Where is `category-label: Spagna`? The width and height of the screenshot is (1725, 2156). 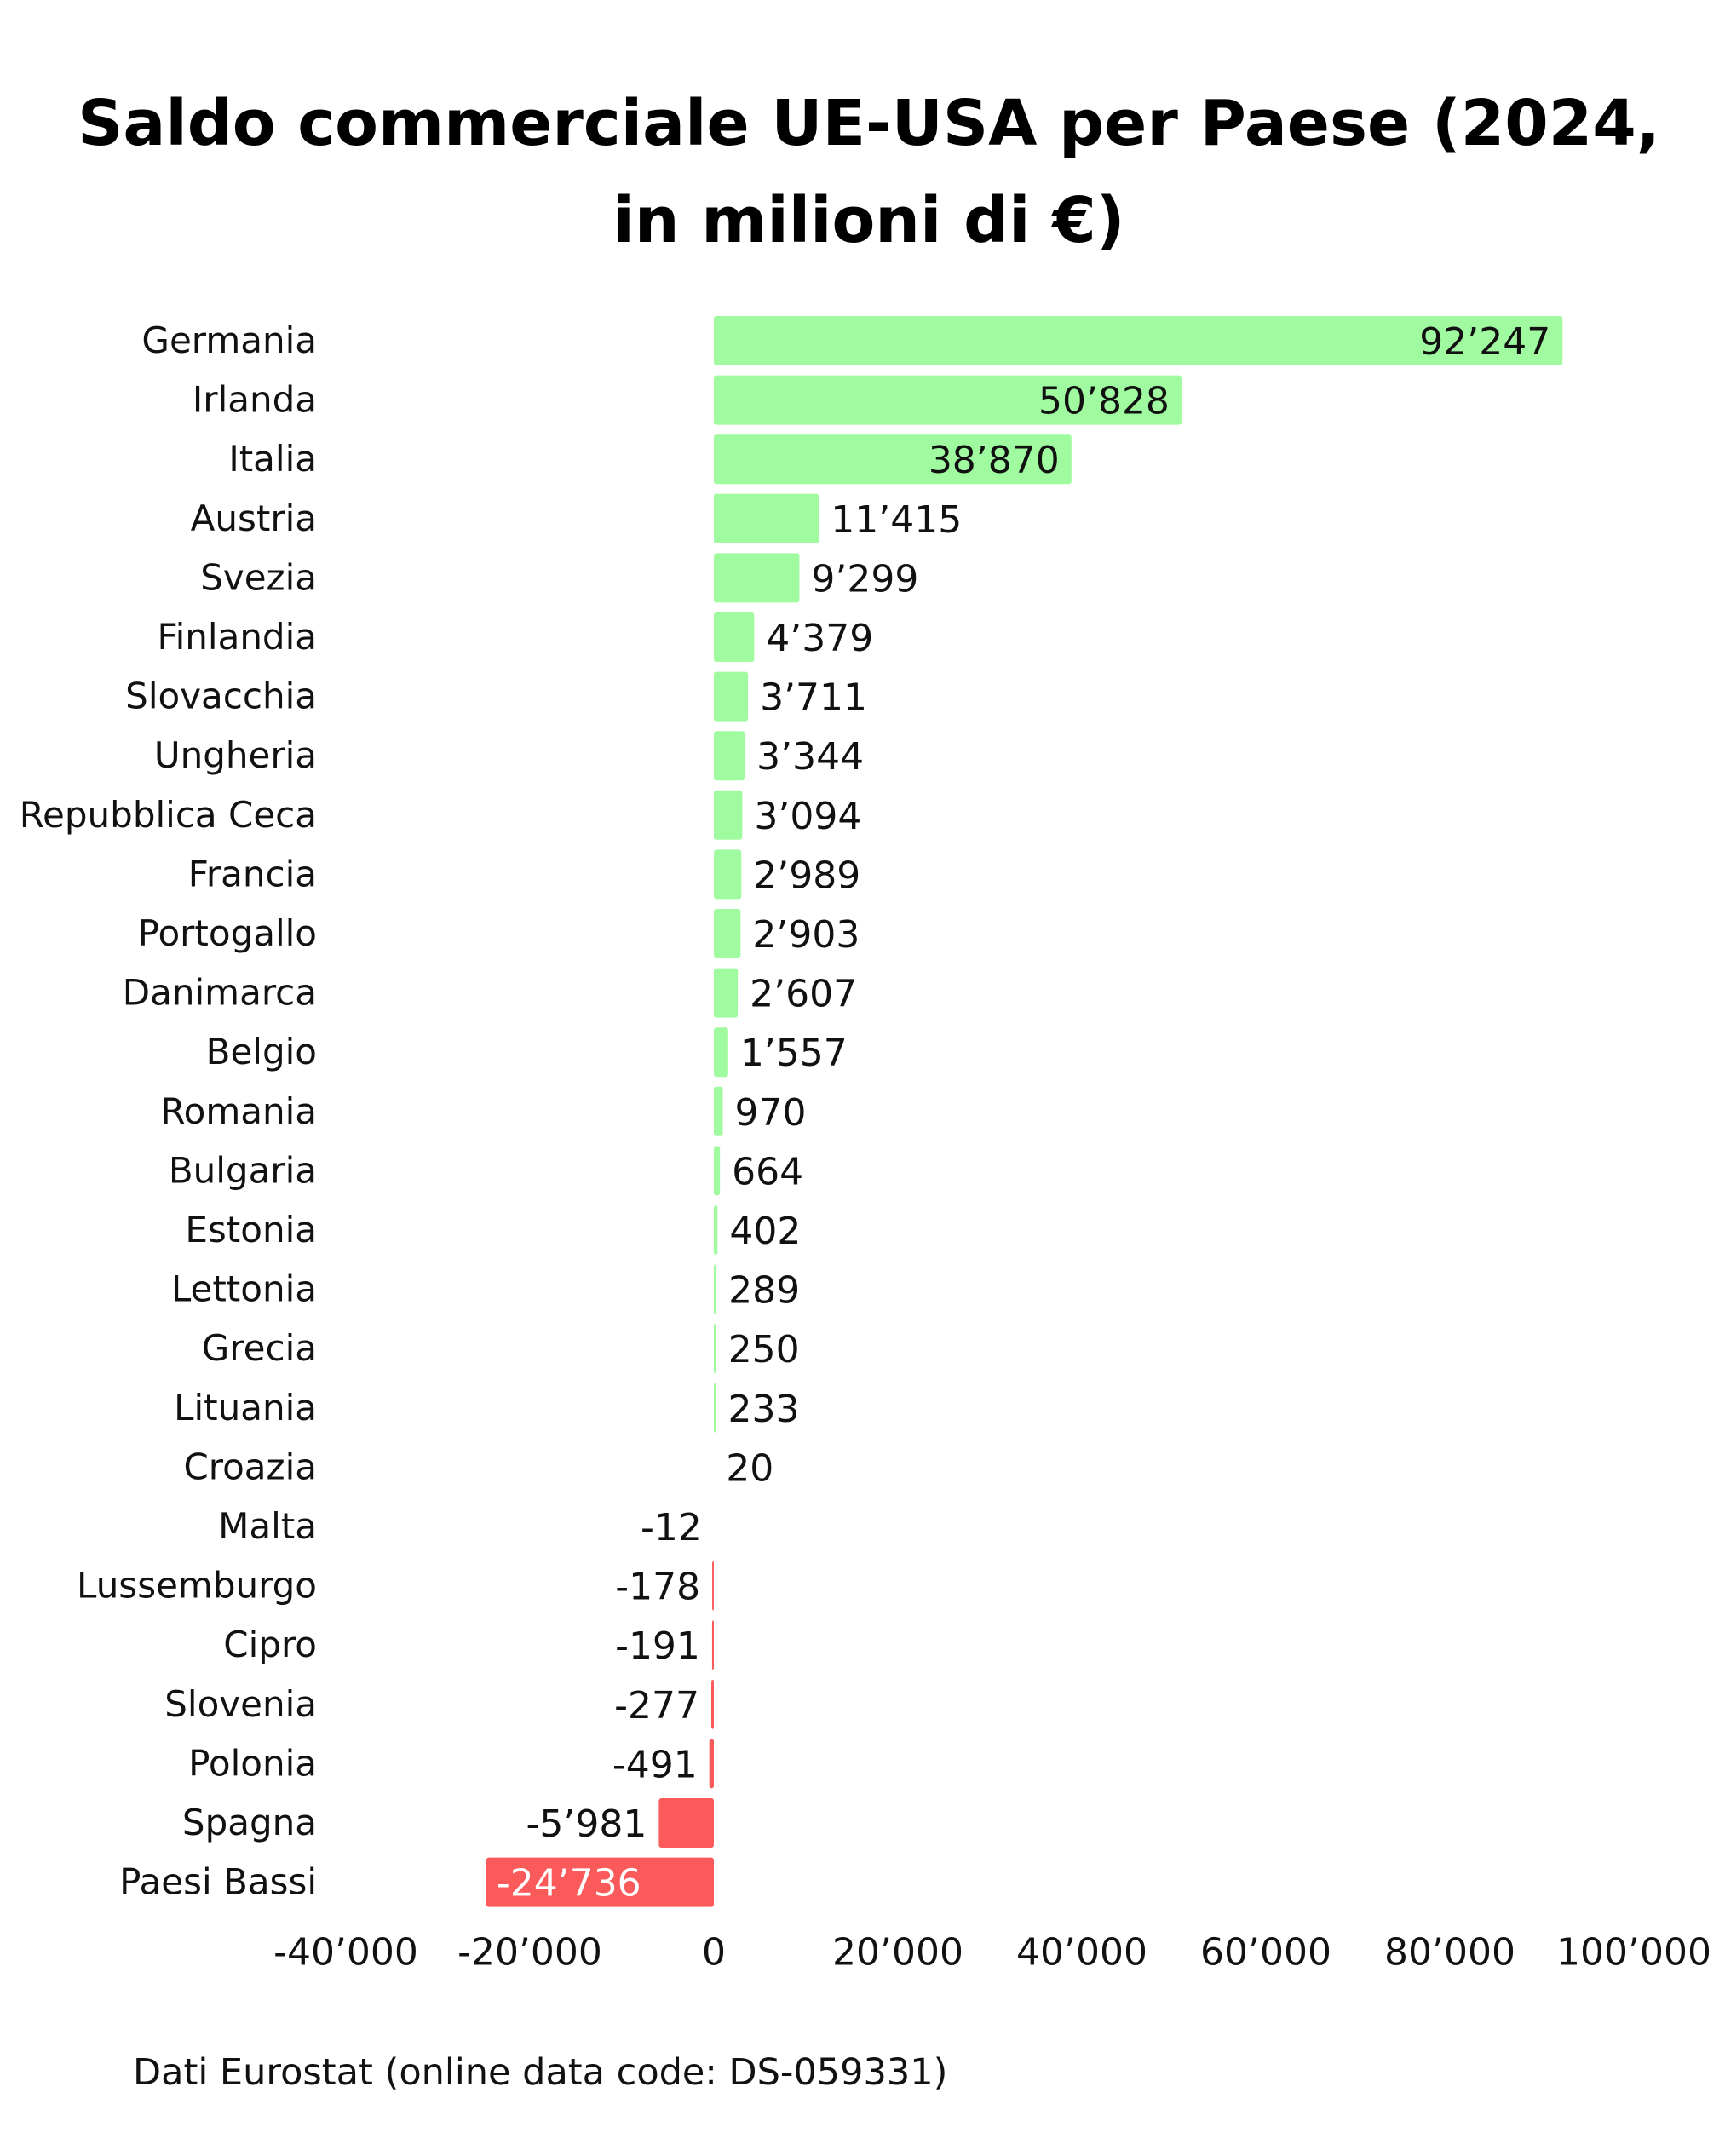
category-label: Spagna is located at coordinates (250, 1822).